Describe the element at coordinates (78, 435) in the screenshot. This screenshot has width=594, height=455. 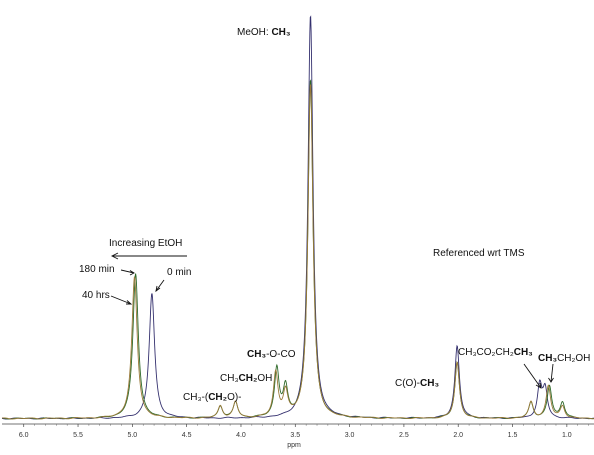
I see `x-tick-label: 5.5` at that location.